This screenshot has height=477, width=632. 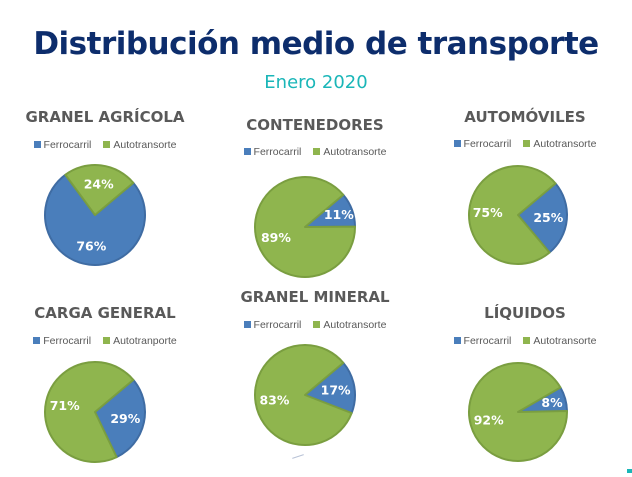 What do you see at coordinates (105, 313) in the screenshot?
I see `chart-title: CARGA GENERAL` at bounding box center [105, 313].